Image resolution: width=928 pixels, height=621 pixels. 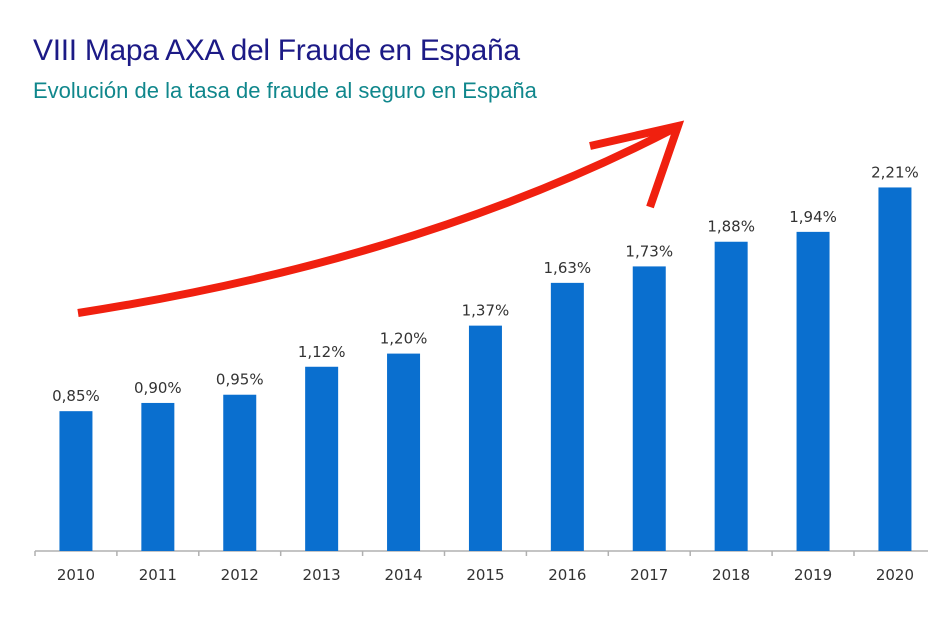 What do you see at coordinates (76, 481) in the screenshot?
I see `bar-2010` at bounding box center [76, 481].